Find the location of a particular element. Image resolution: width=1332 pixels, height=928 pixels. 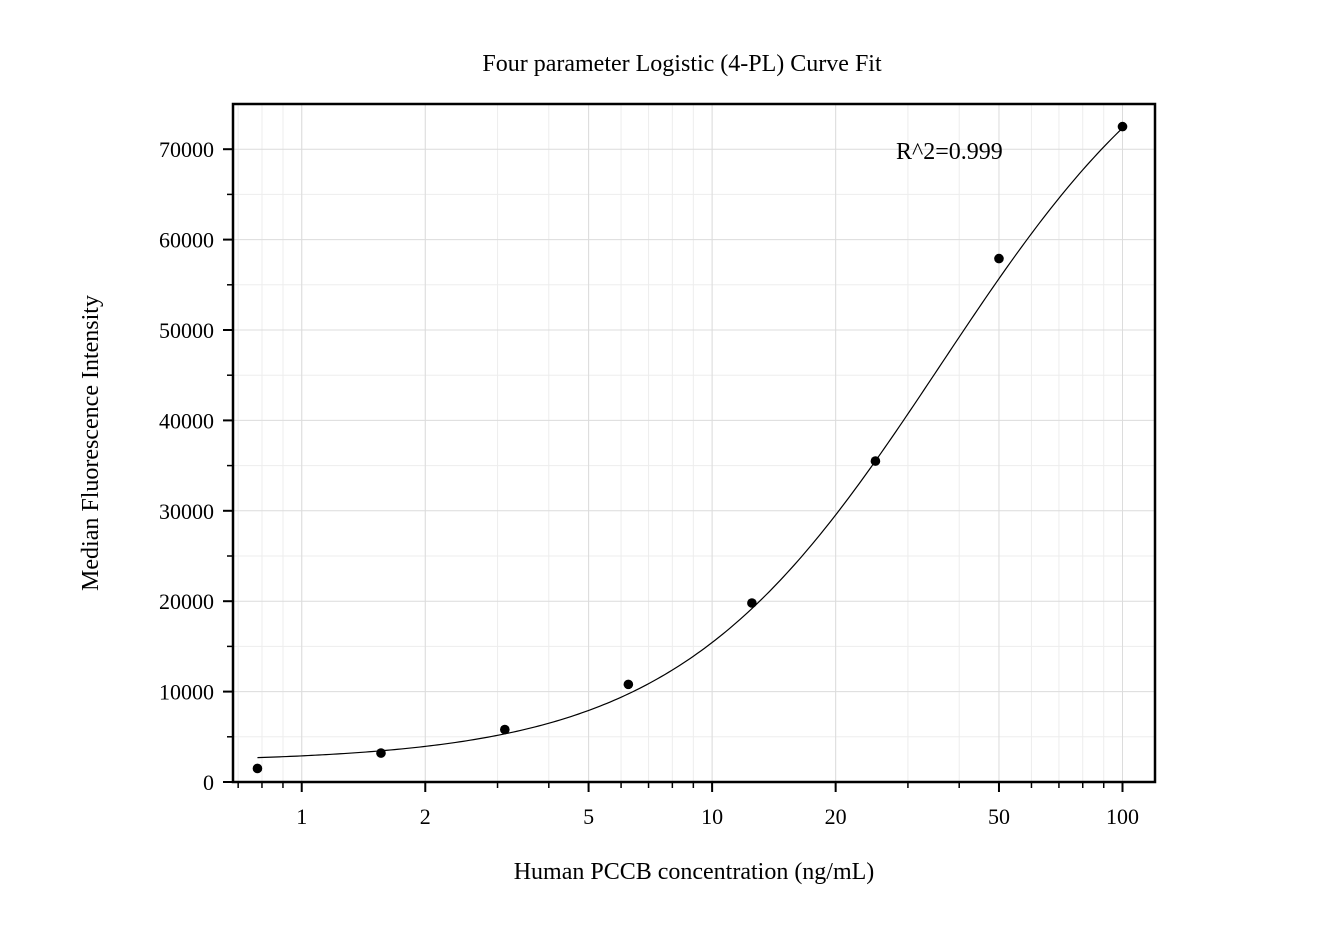

x-tick-label: 20 is located at coordinates (836, 816).